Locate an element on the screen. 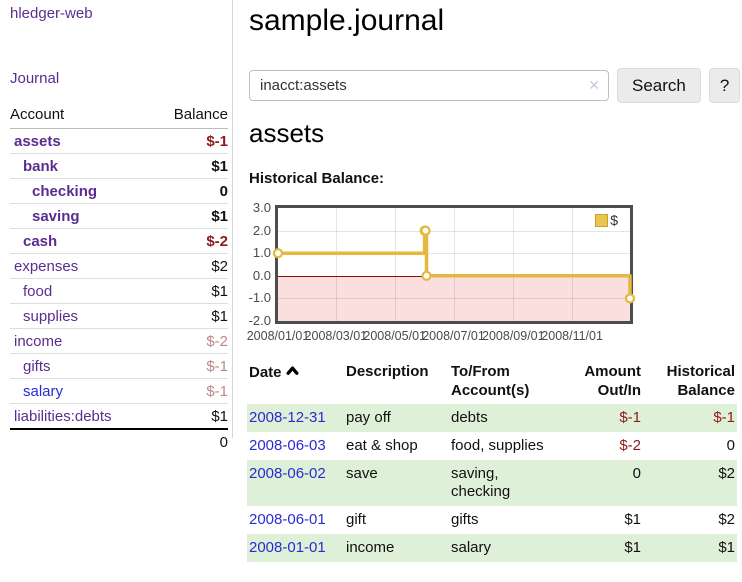  account-row: saving $1 is located at coordinates (119, 216).